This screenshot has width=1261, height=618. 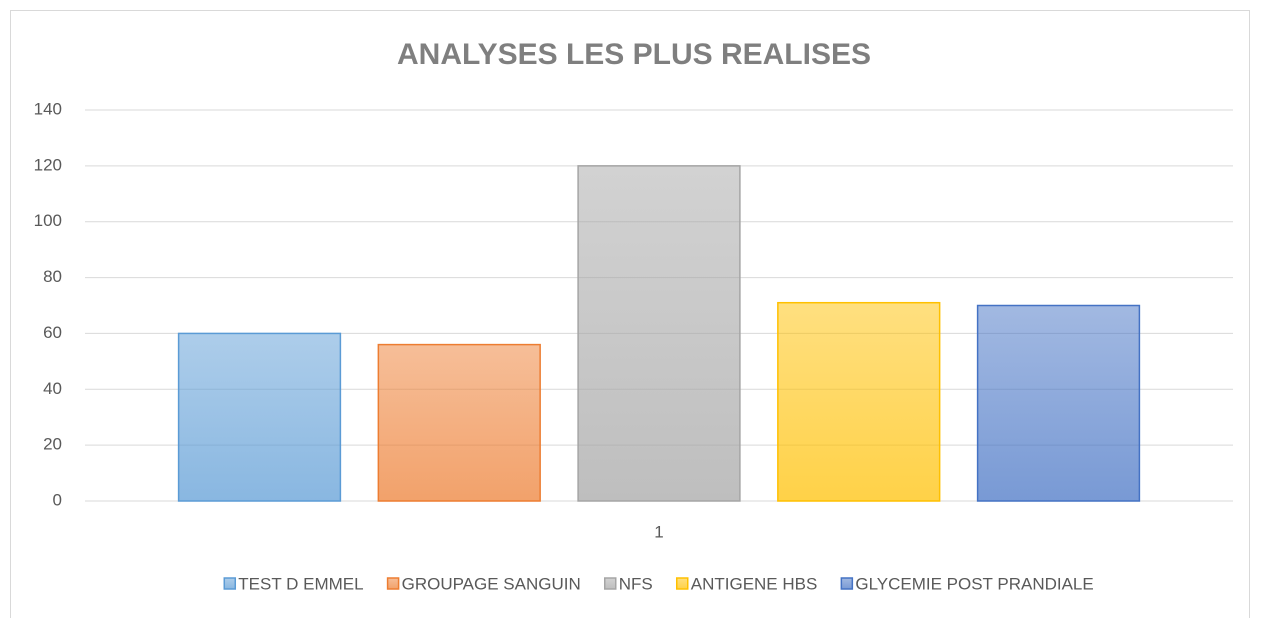 What do you see at coordinates (48, 108) in the screenshot?
I see `y-tick-label: 140` at bounding box center [48, 108].